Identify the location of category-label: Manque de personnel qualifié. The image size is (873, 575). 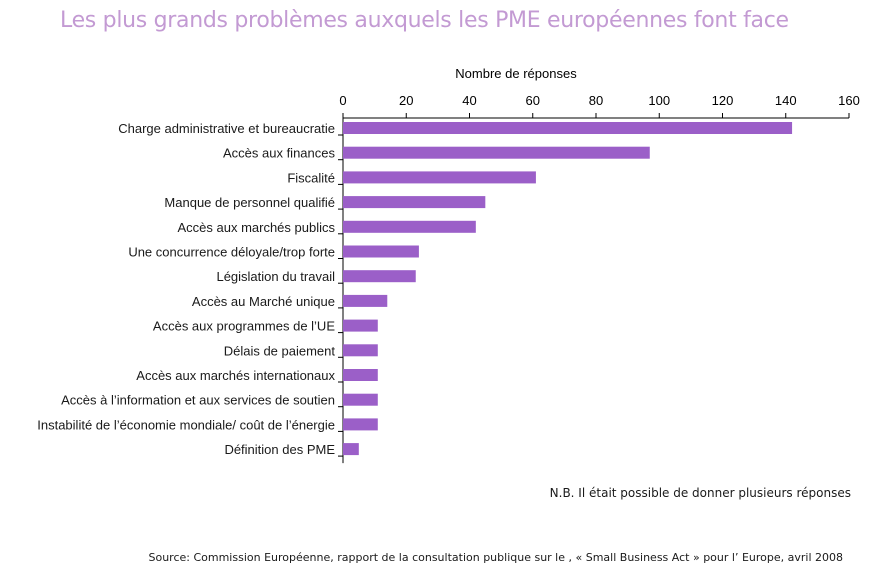
(249, 202).